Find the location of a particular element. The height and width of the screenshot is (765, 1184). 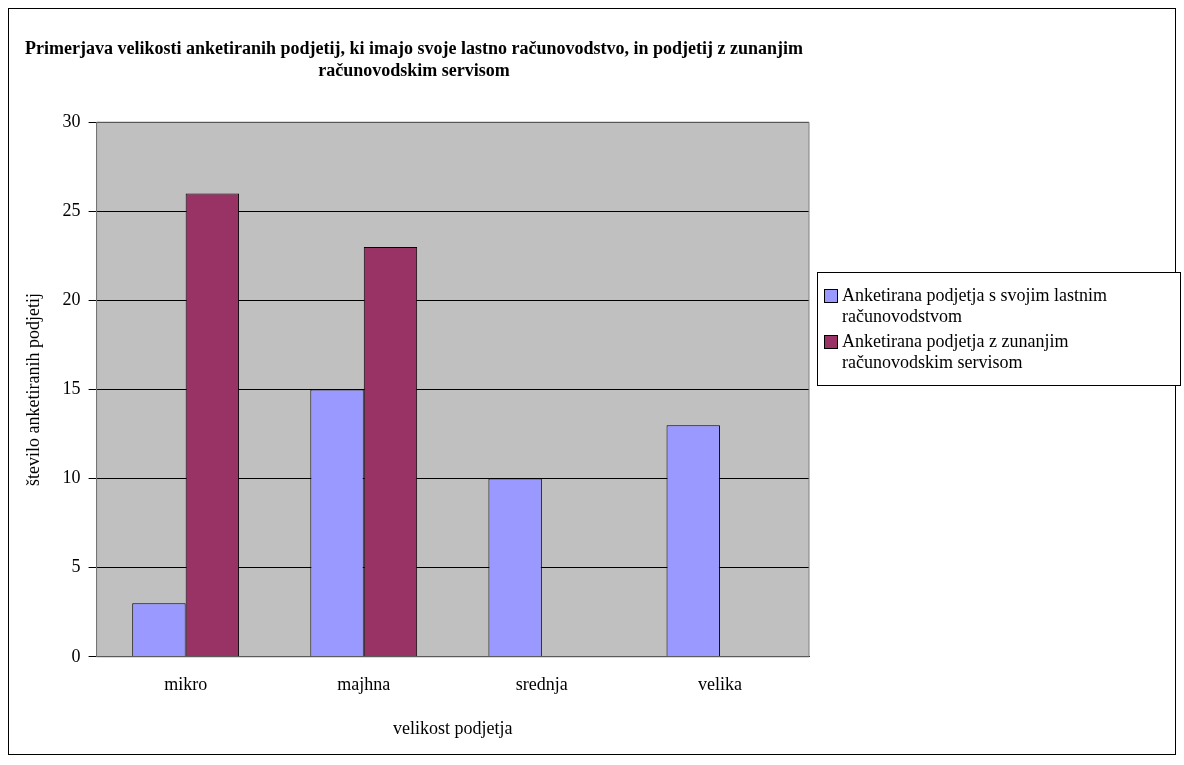

legend-label: Anketirana podjetja z zunanjim računovodskim servisom is located at coordinates (956, 352).